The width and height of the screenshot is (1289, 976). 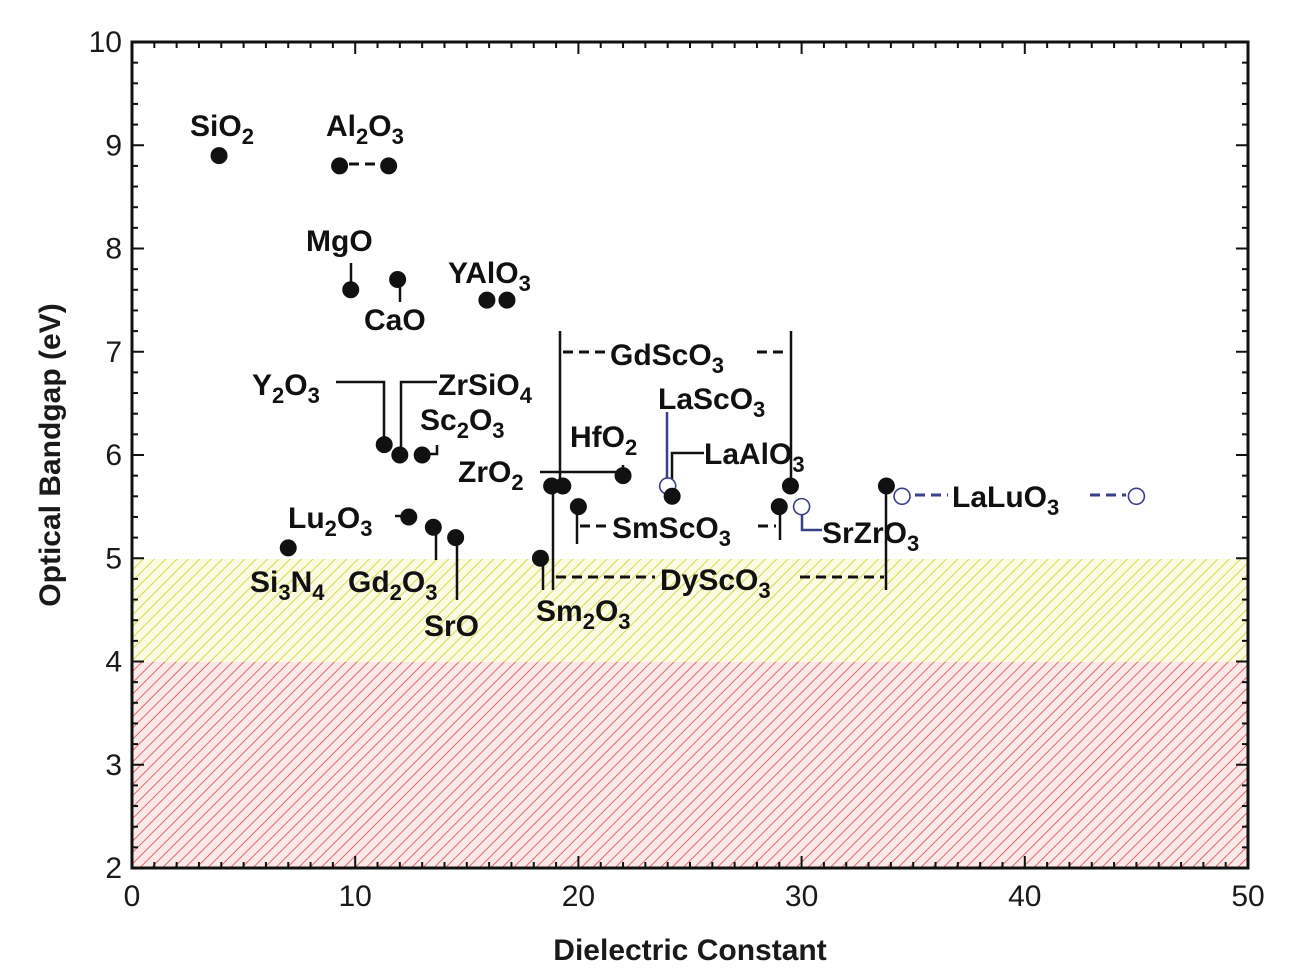 What do you see at coordinates (801, 896) in the screenshot?
I see `x-tick-label: 30` at bounding box center [801, 896].